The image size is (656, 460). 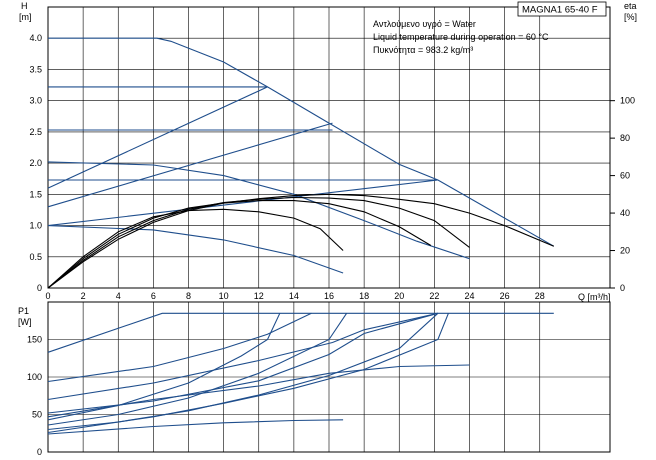 I want to click on power-tick-label: 50, so click(x=37, y=415).